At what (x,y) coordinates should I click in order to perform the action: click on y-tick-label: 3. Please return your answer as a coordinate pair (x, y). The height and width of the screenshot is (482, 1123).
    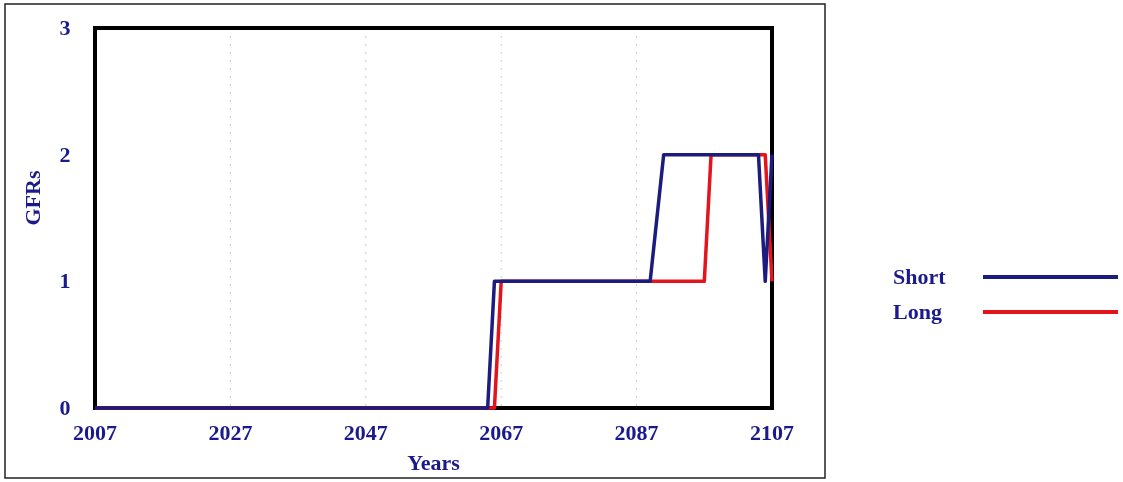
    Looking at the image, I should click on (65, 27).